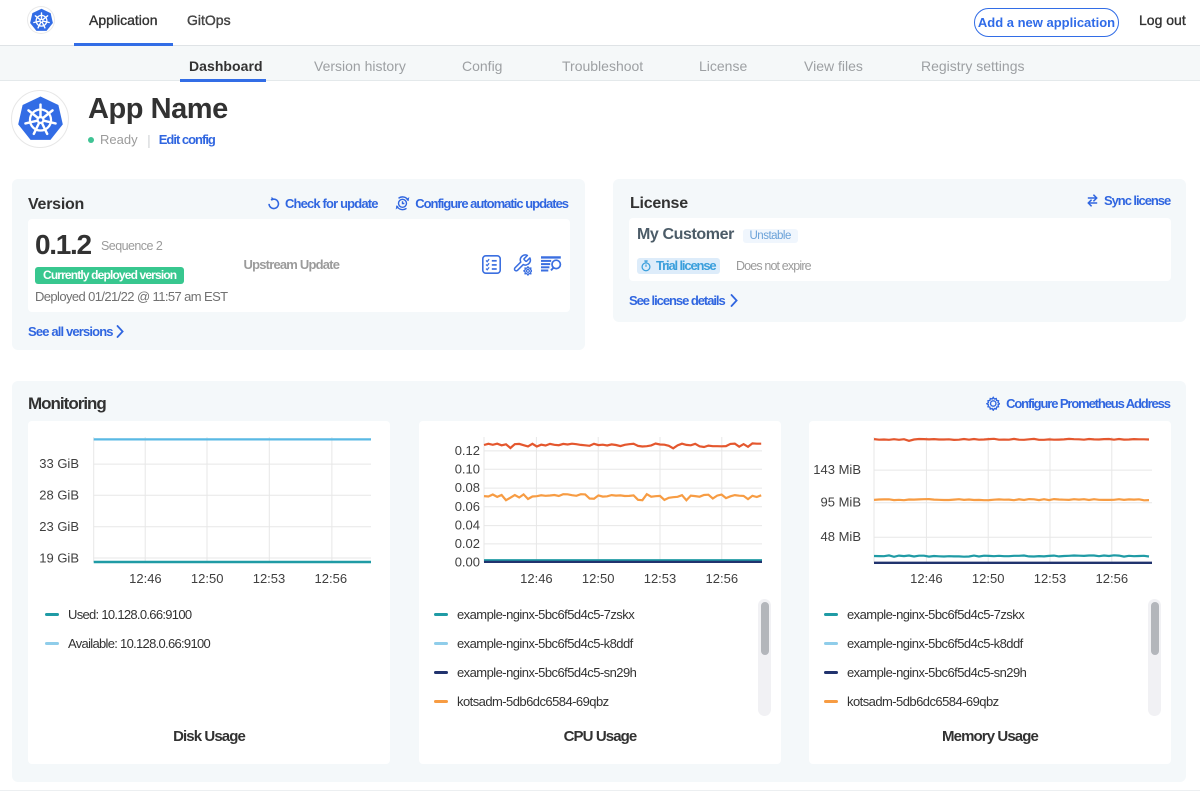 This screenshot has height=796, width=1200. Describe the element at coordinates (59, 463) in the screenshot. I see `svg-text: 33 GiB` at that location.